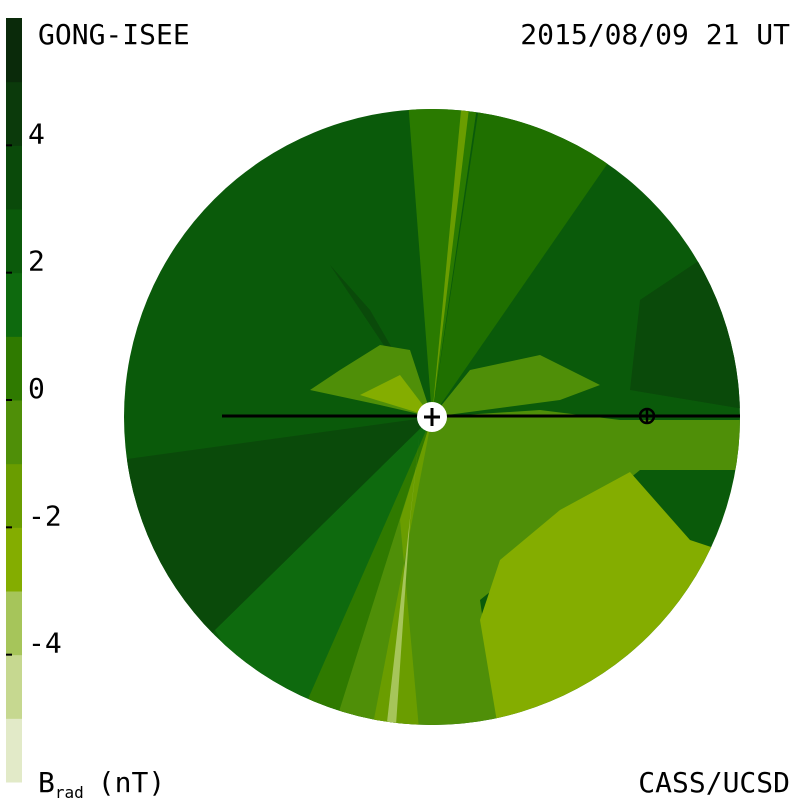 The image size is (800, 805). I want to click on colorbar-tick-label: -4, so click(45, 643).